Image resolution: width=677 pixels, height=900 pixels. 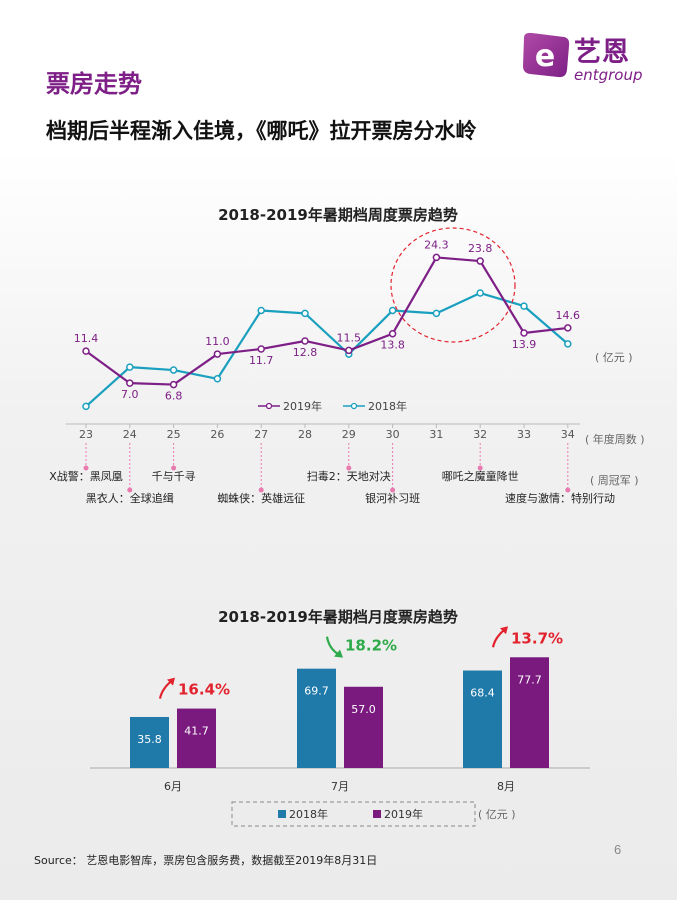 What do you see at coordinates (618, 849) in the screenshot?
I see `page-number: 6` at bounding box center [618, 849].